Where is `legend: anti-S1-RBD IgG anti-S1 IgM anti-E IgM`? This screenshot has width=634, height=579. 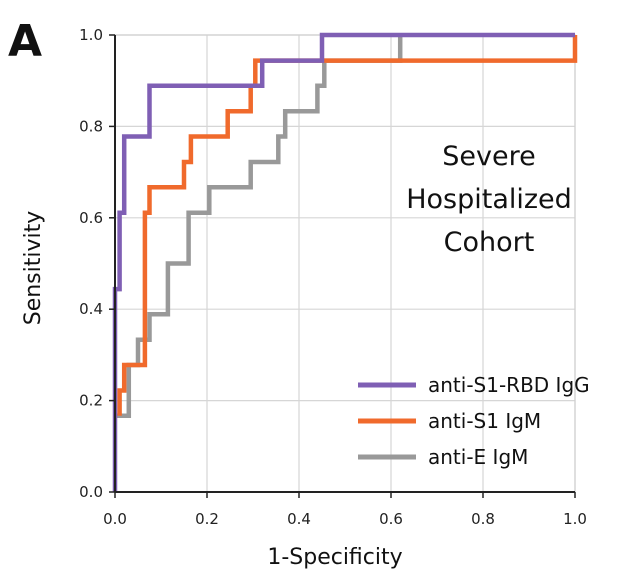 legend: anti-S1-RBD IgG anti-S1 IgM anti-E IgM is located at coordinates (474, 421).